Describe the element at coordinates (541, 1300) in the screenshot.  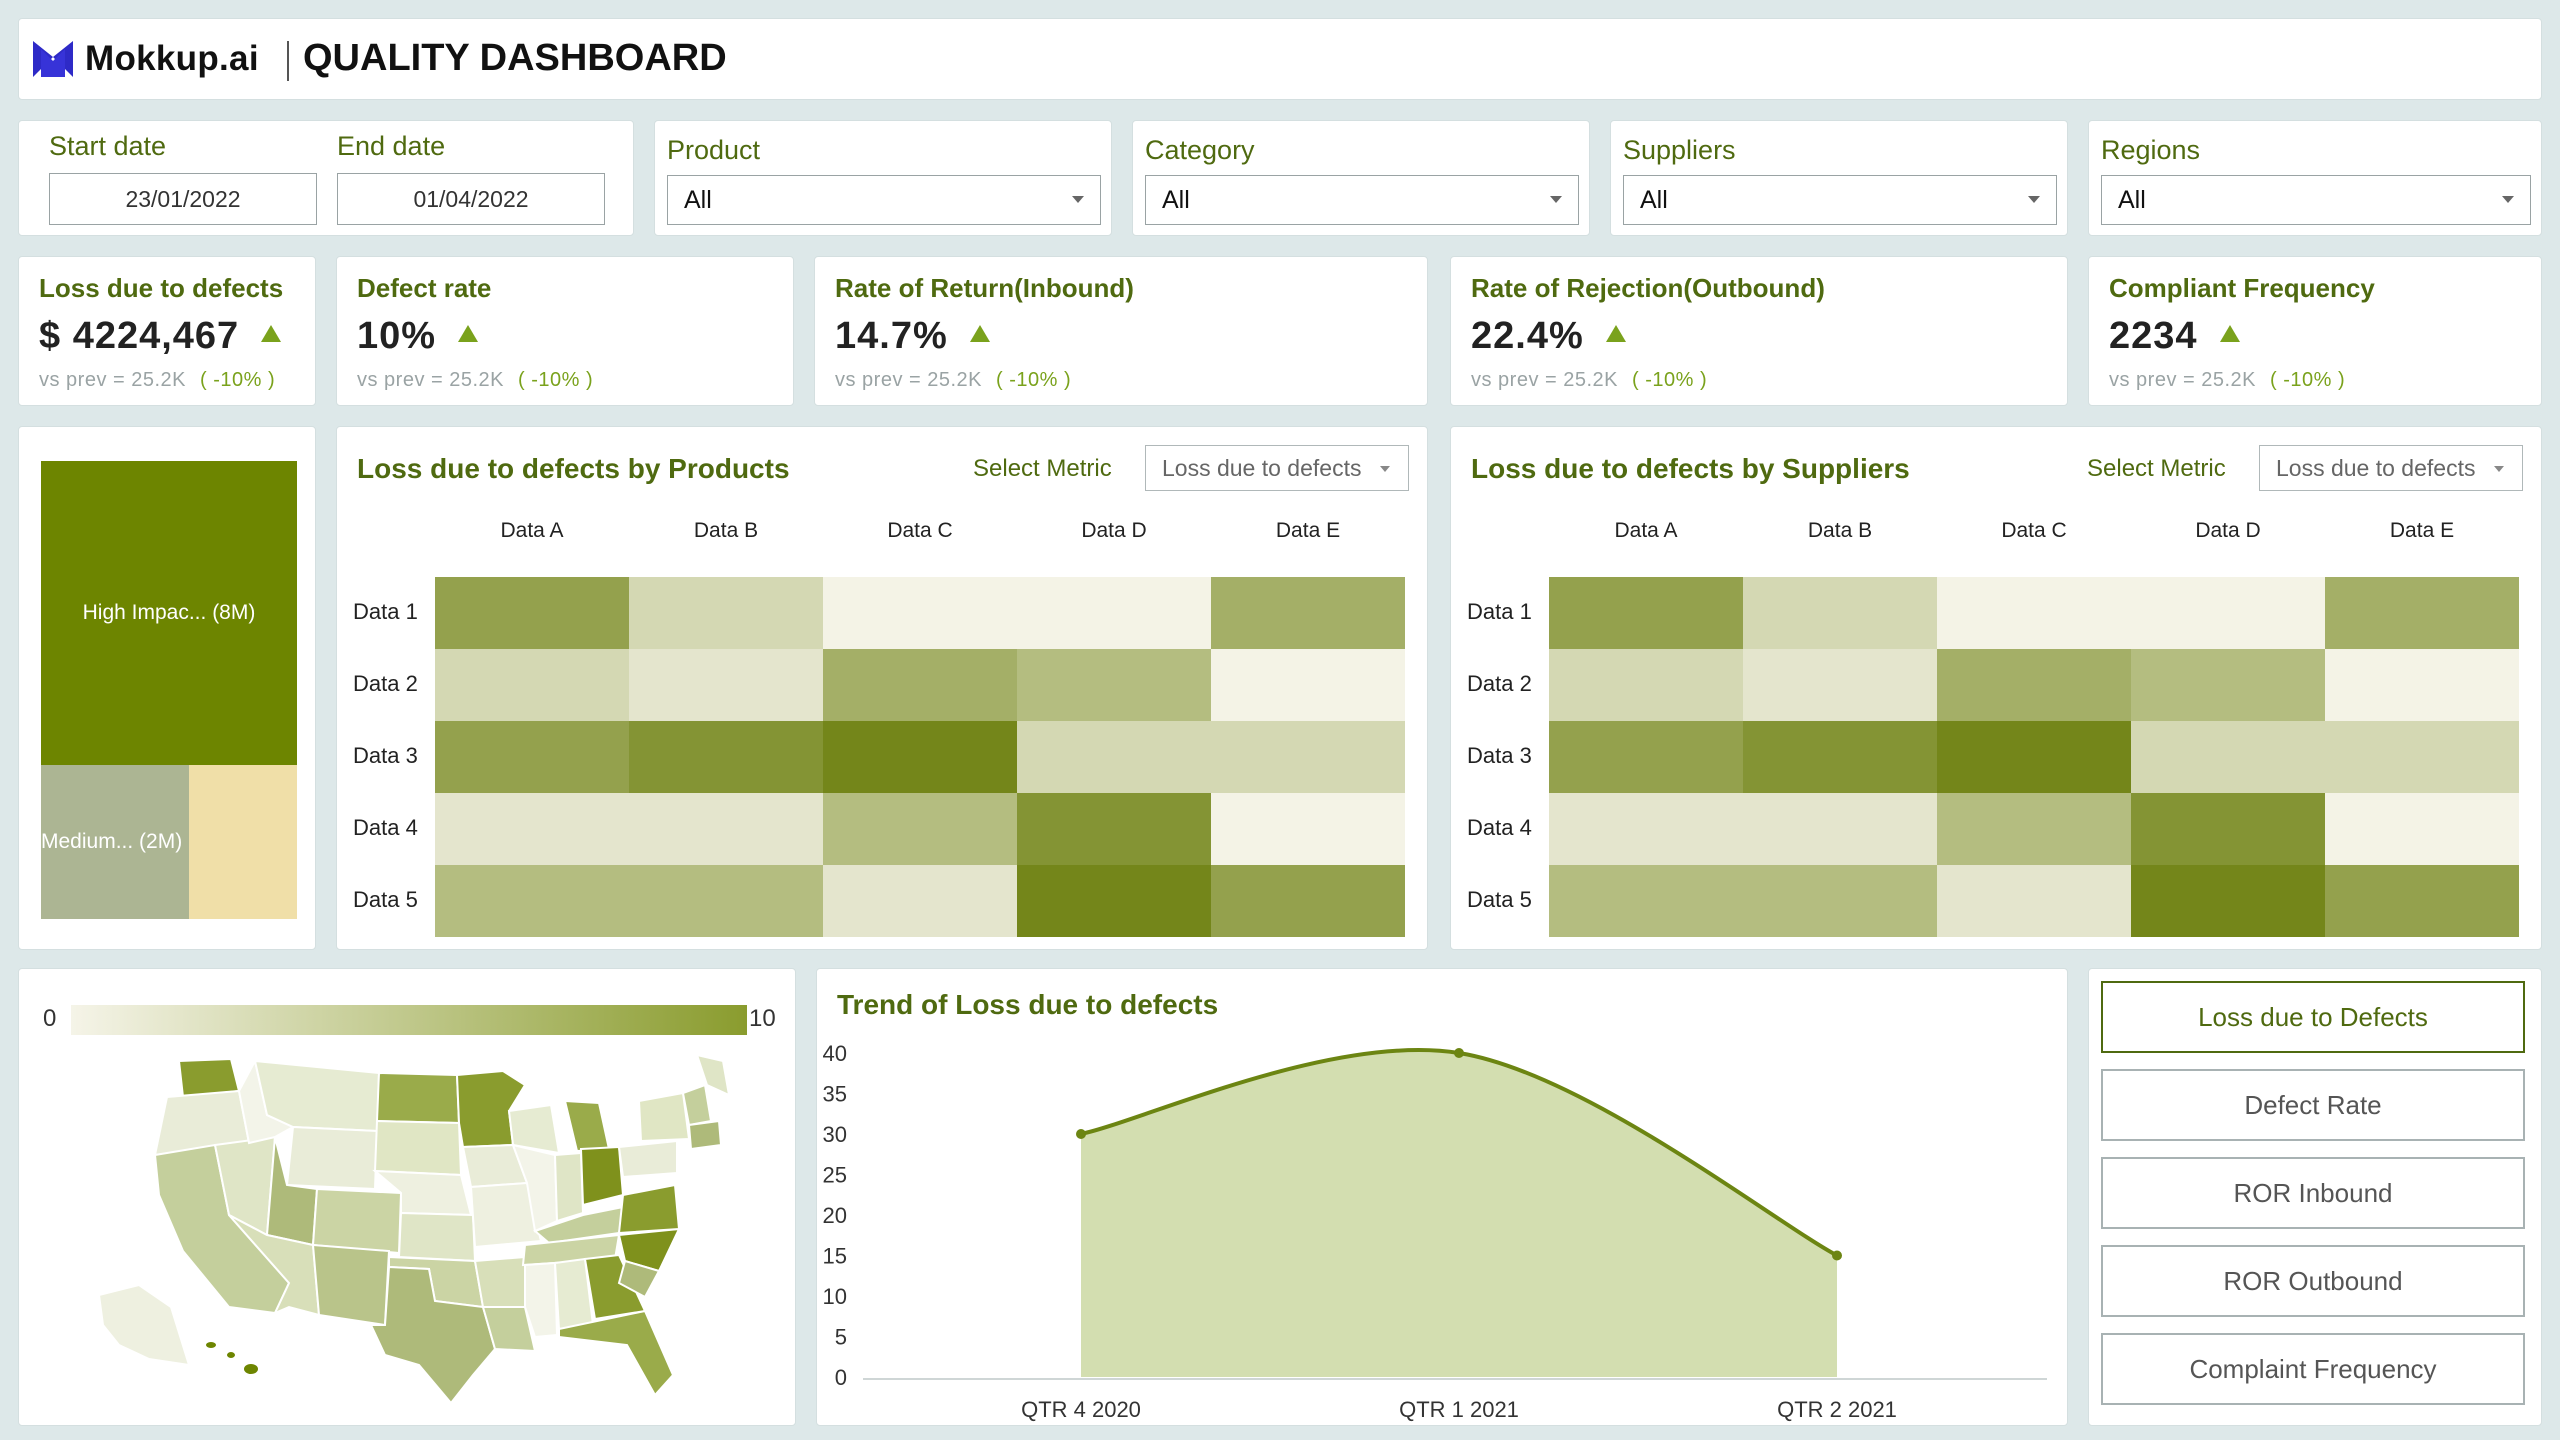
I see `state-mississippi` at that location.